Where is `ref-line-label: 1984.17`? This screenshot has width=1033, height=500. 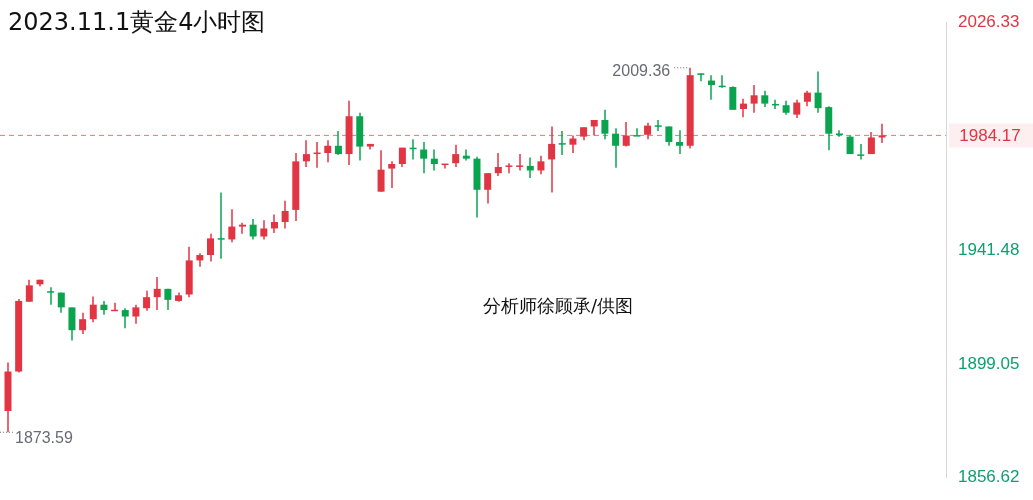
ref-line-label: 1984.17 is located at coordinates (990, 136).